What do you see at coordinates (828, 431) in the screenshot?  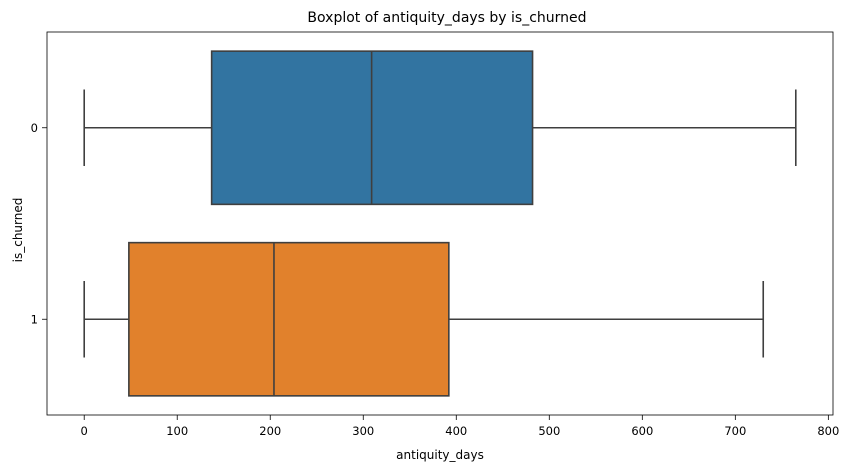 I see `x-tick-label: 800` at bounding box center [828, 431].